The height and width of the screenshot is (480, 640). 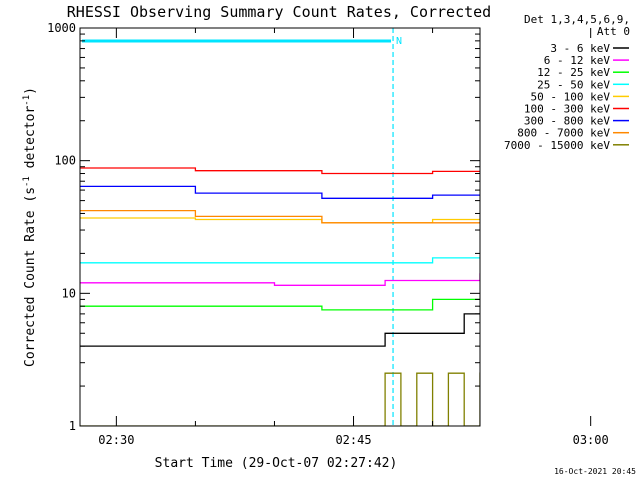 I want to click on legend-label: 7000 - 15000 keV, so click(x=557, y=145).